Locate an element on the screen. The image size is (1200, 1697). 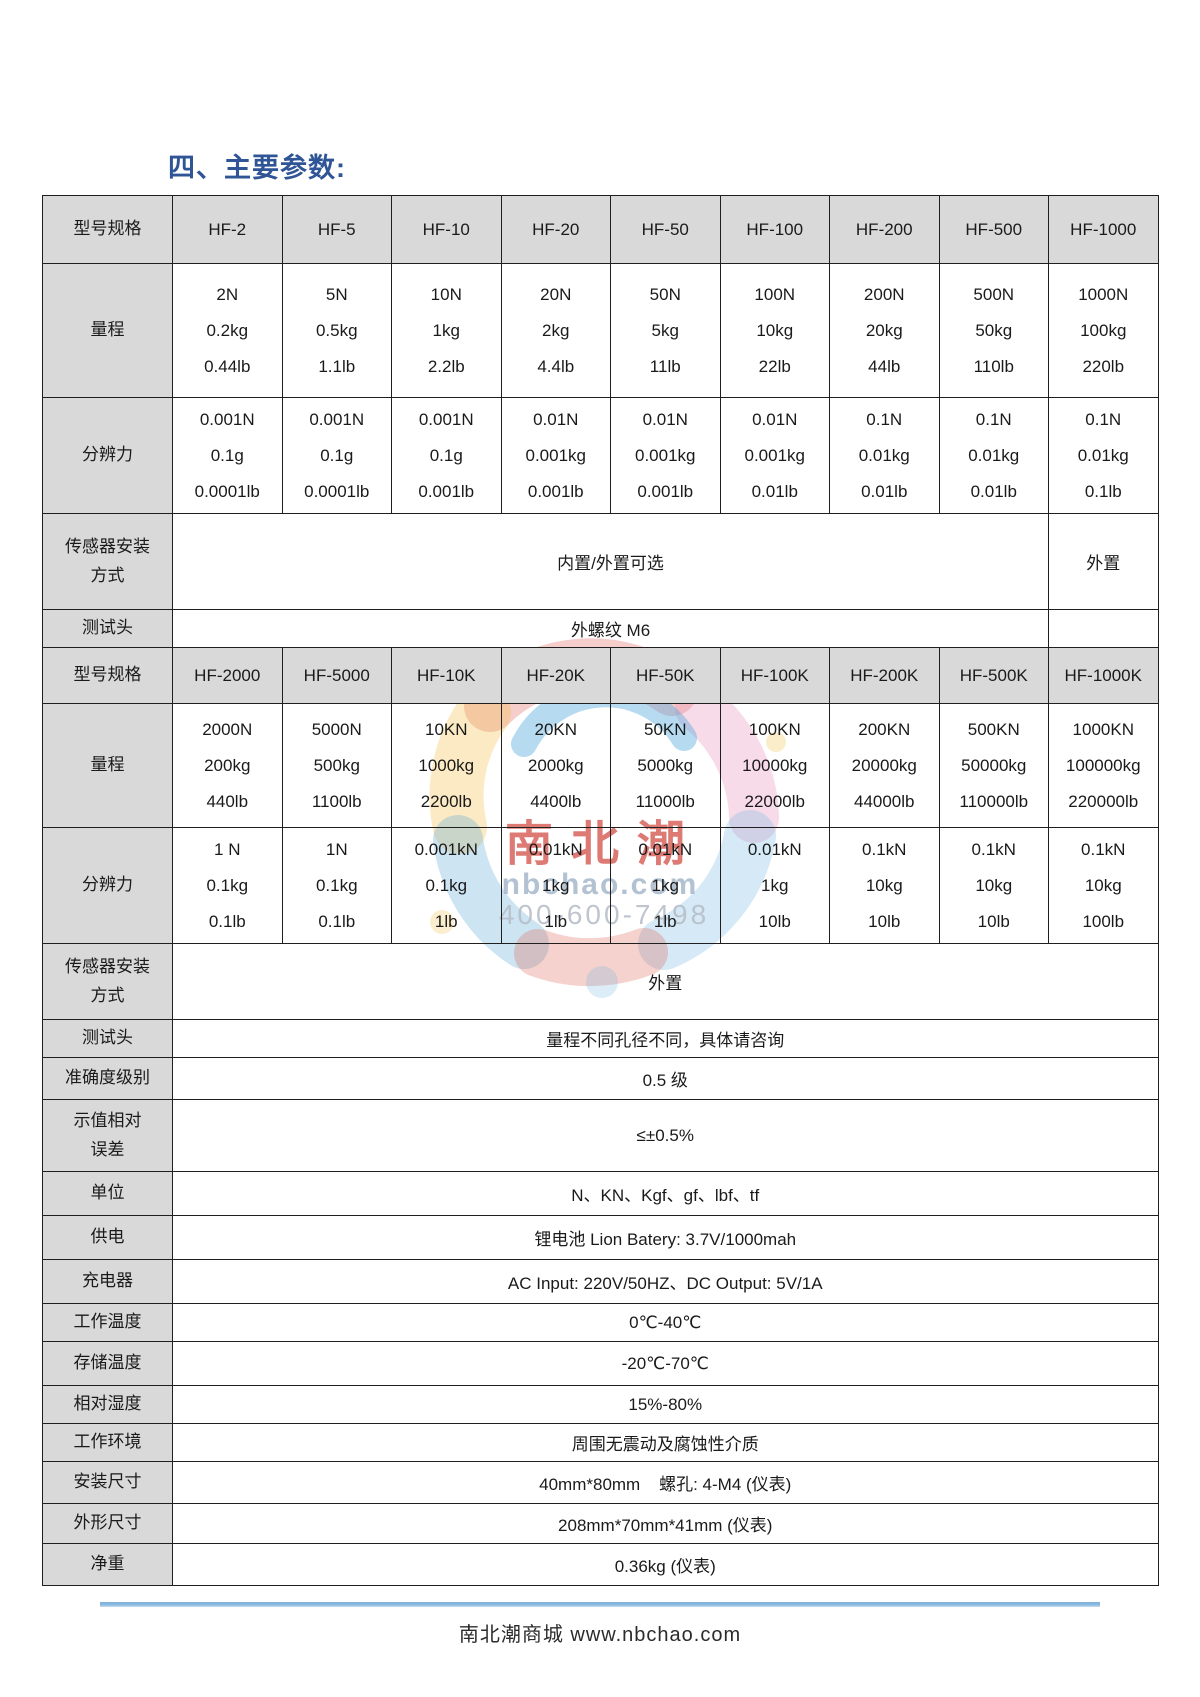
resolution-cell: 0.1kN 10kg 100lb is located at coordinates (1103, 885).